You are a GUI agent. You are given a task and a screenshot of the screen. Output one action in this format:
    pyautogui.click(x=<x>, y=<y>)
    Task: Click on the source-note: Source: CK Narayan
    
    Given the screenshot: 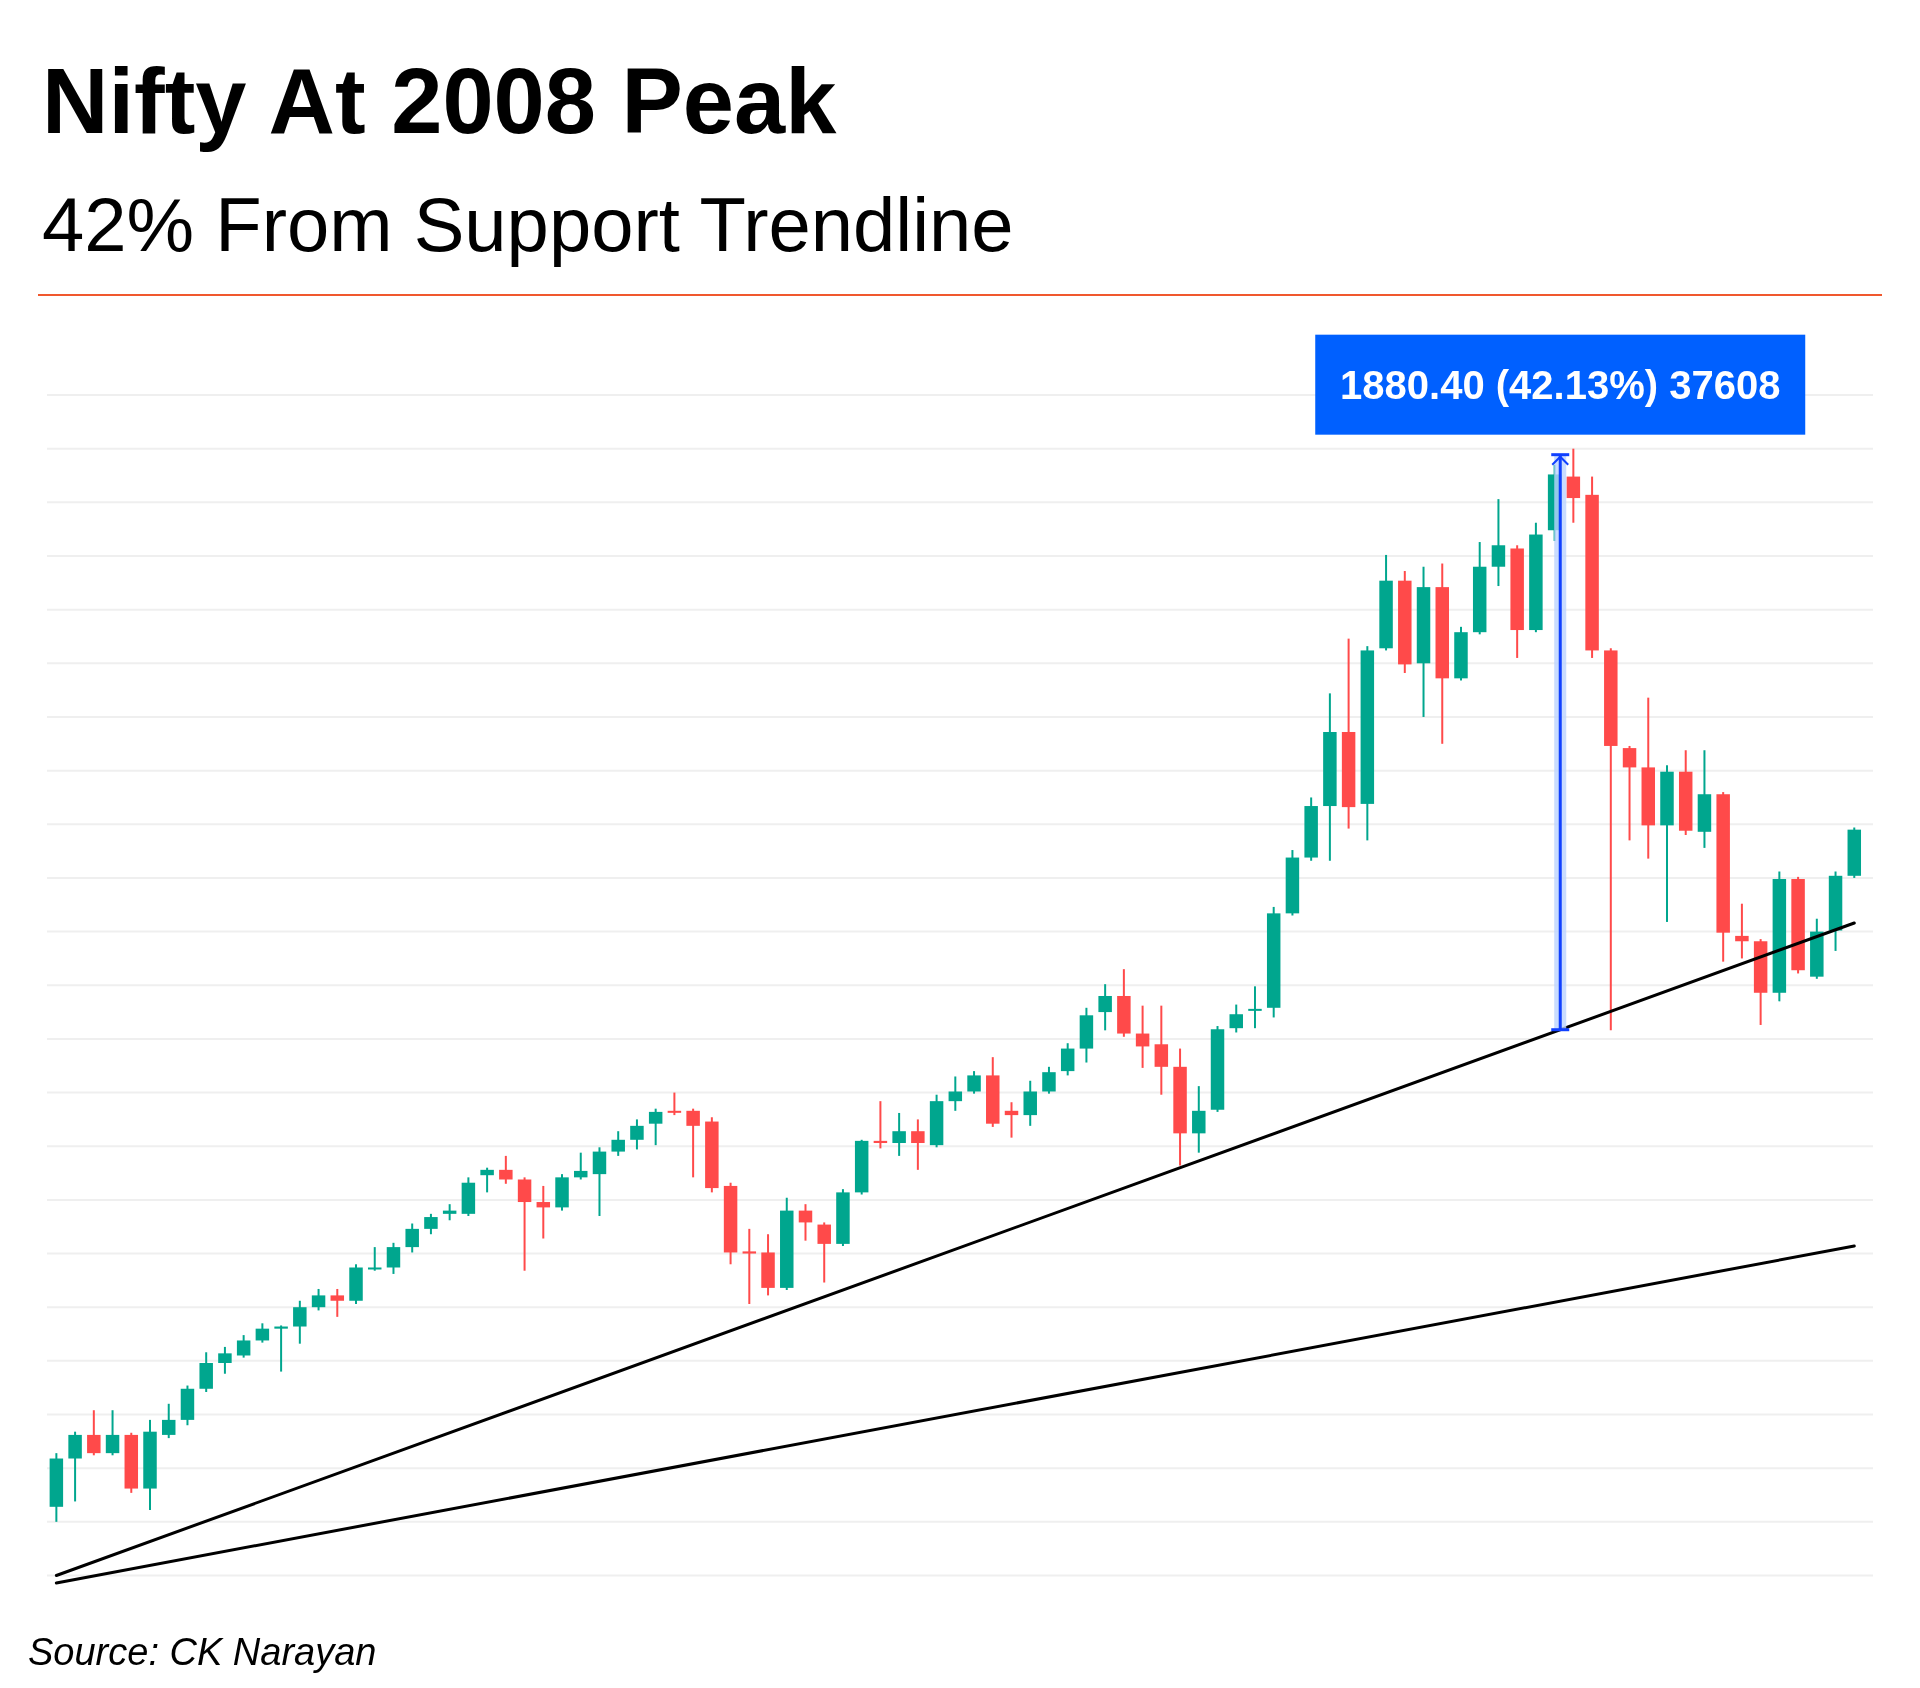 What is the action you would take?
    pyautogui.click(x=202, y=1652)
    